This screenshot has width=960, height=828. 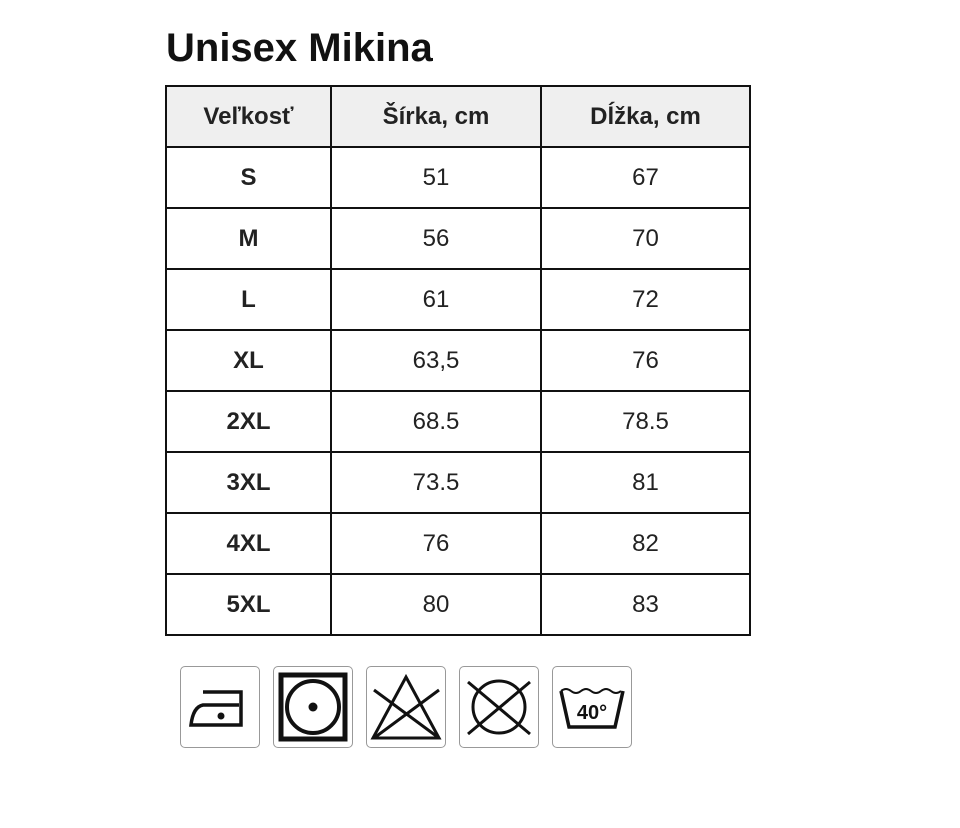 What do you see at coordinates (645, 360) in the screenshot?
I see `length-cell: 76` at bounding box center [645, 360].